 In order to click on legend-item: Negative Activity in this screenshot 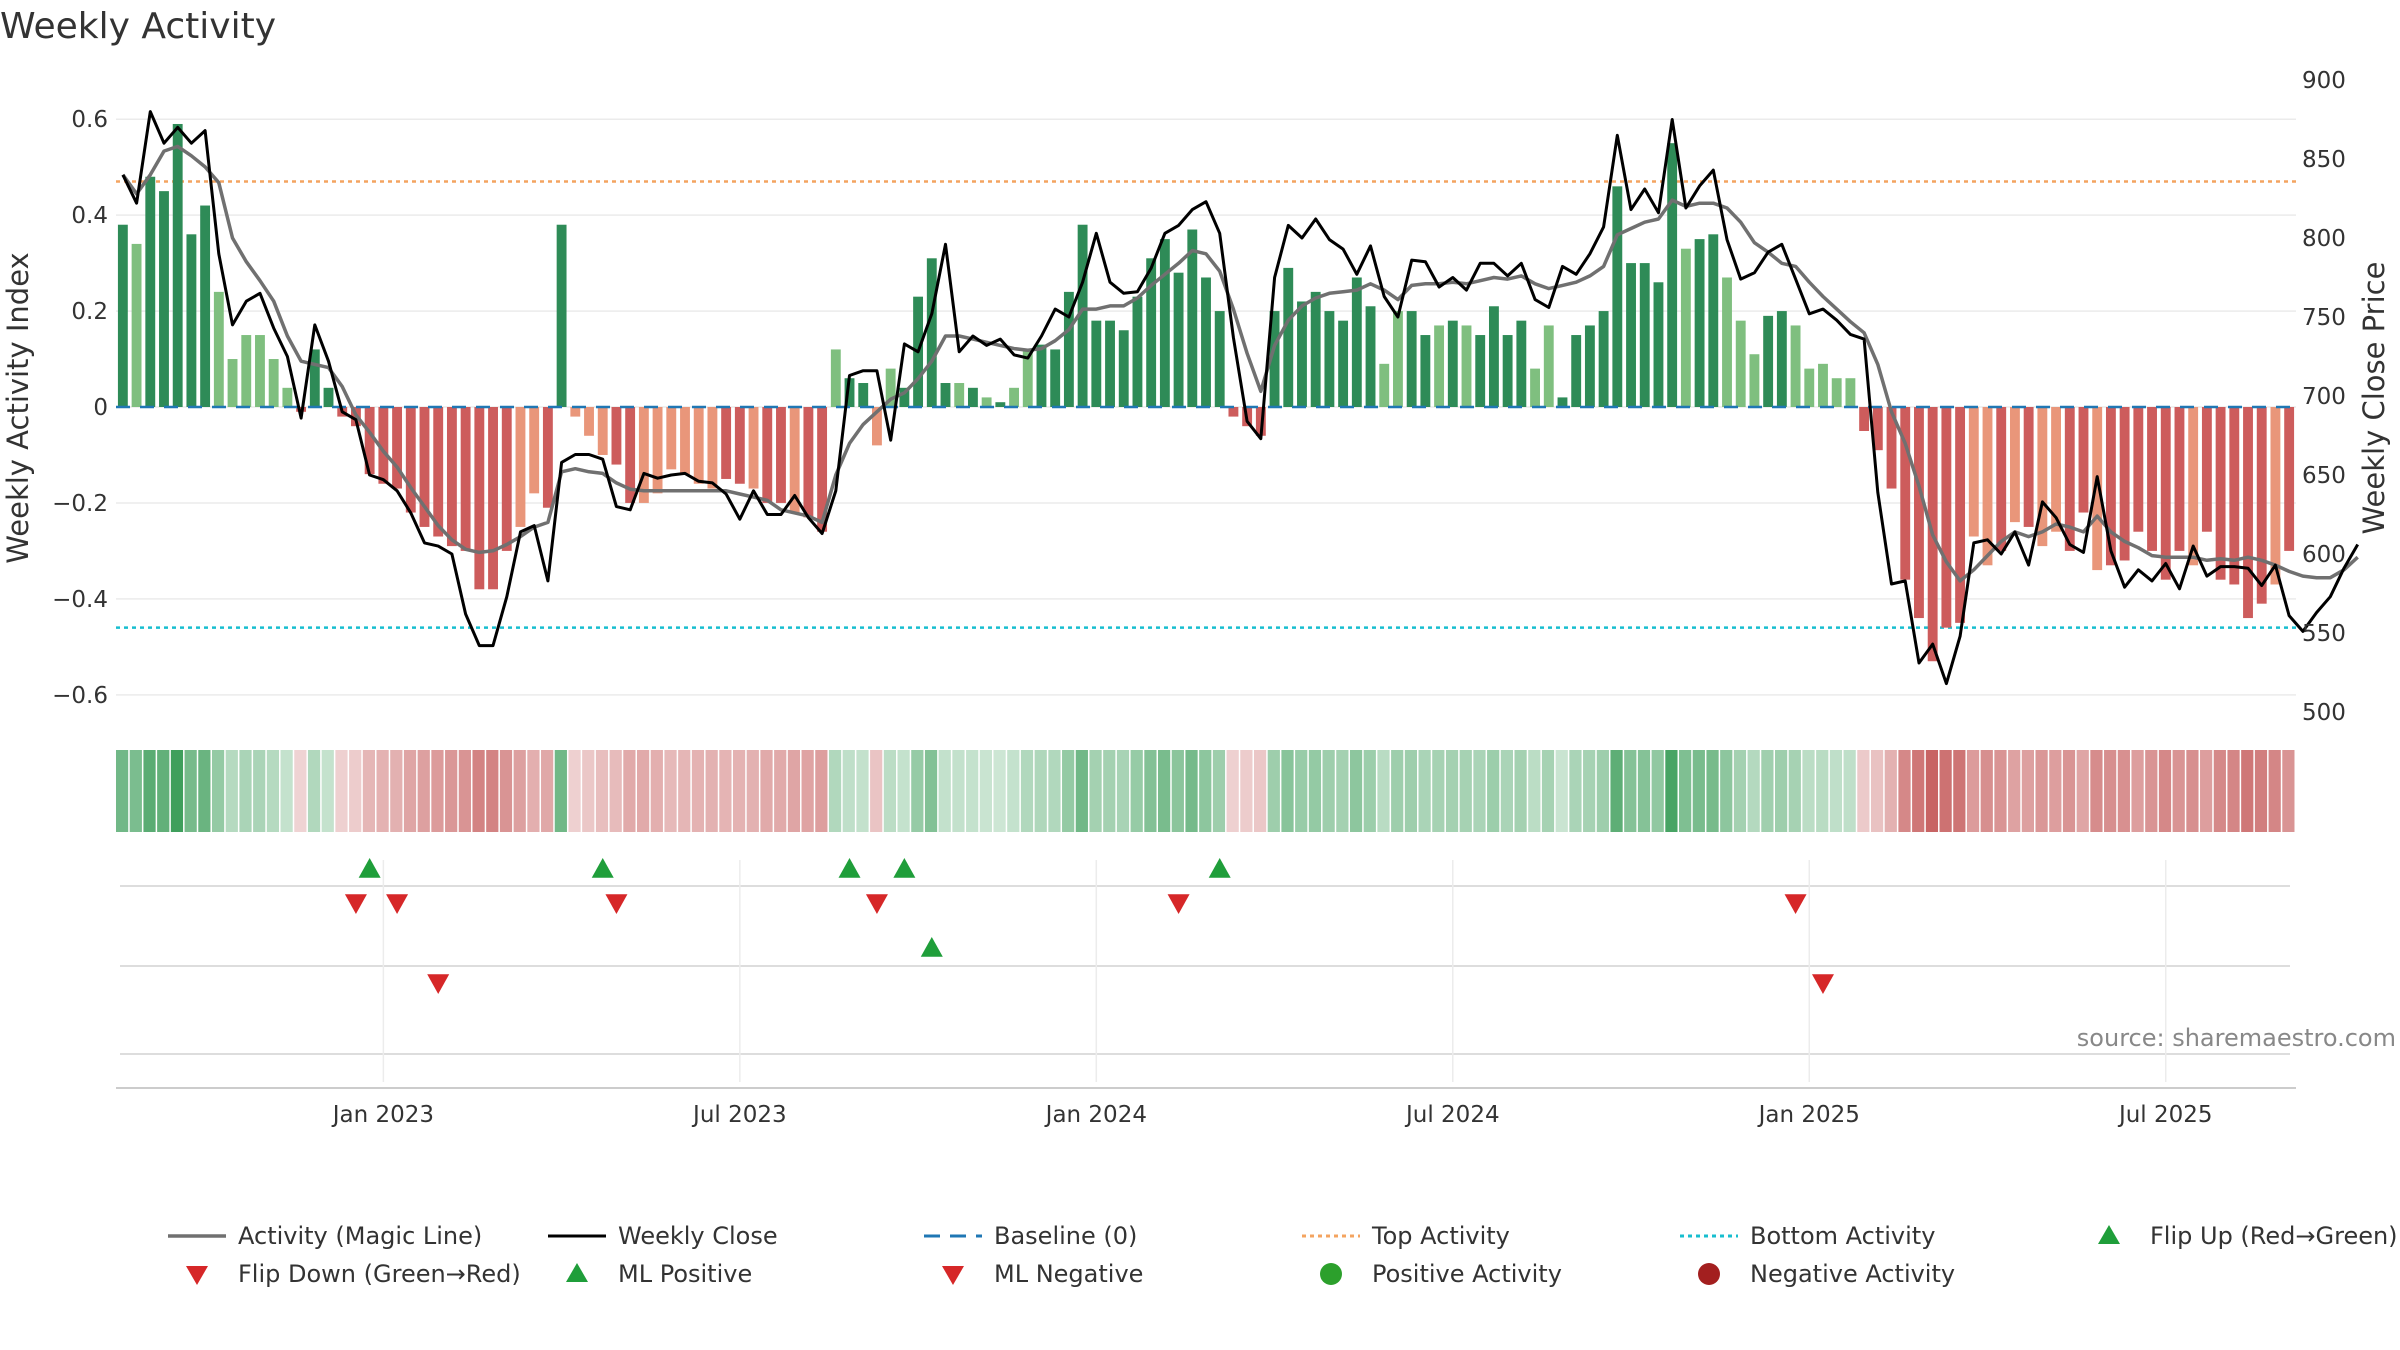, I will do `click(1826, 1274)`.